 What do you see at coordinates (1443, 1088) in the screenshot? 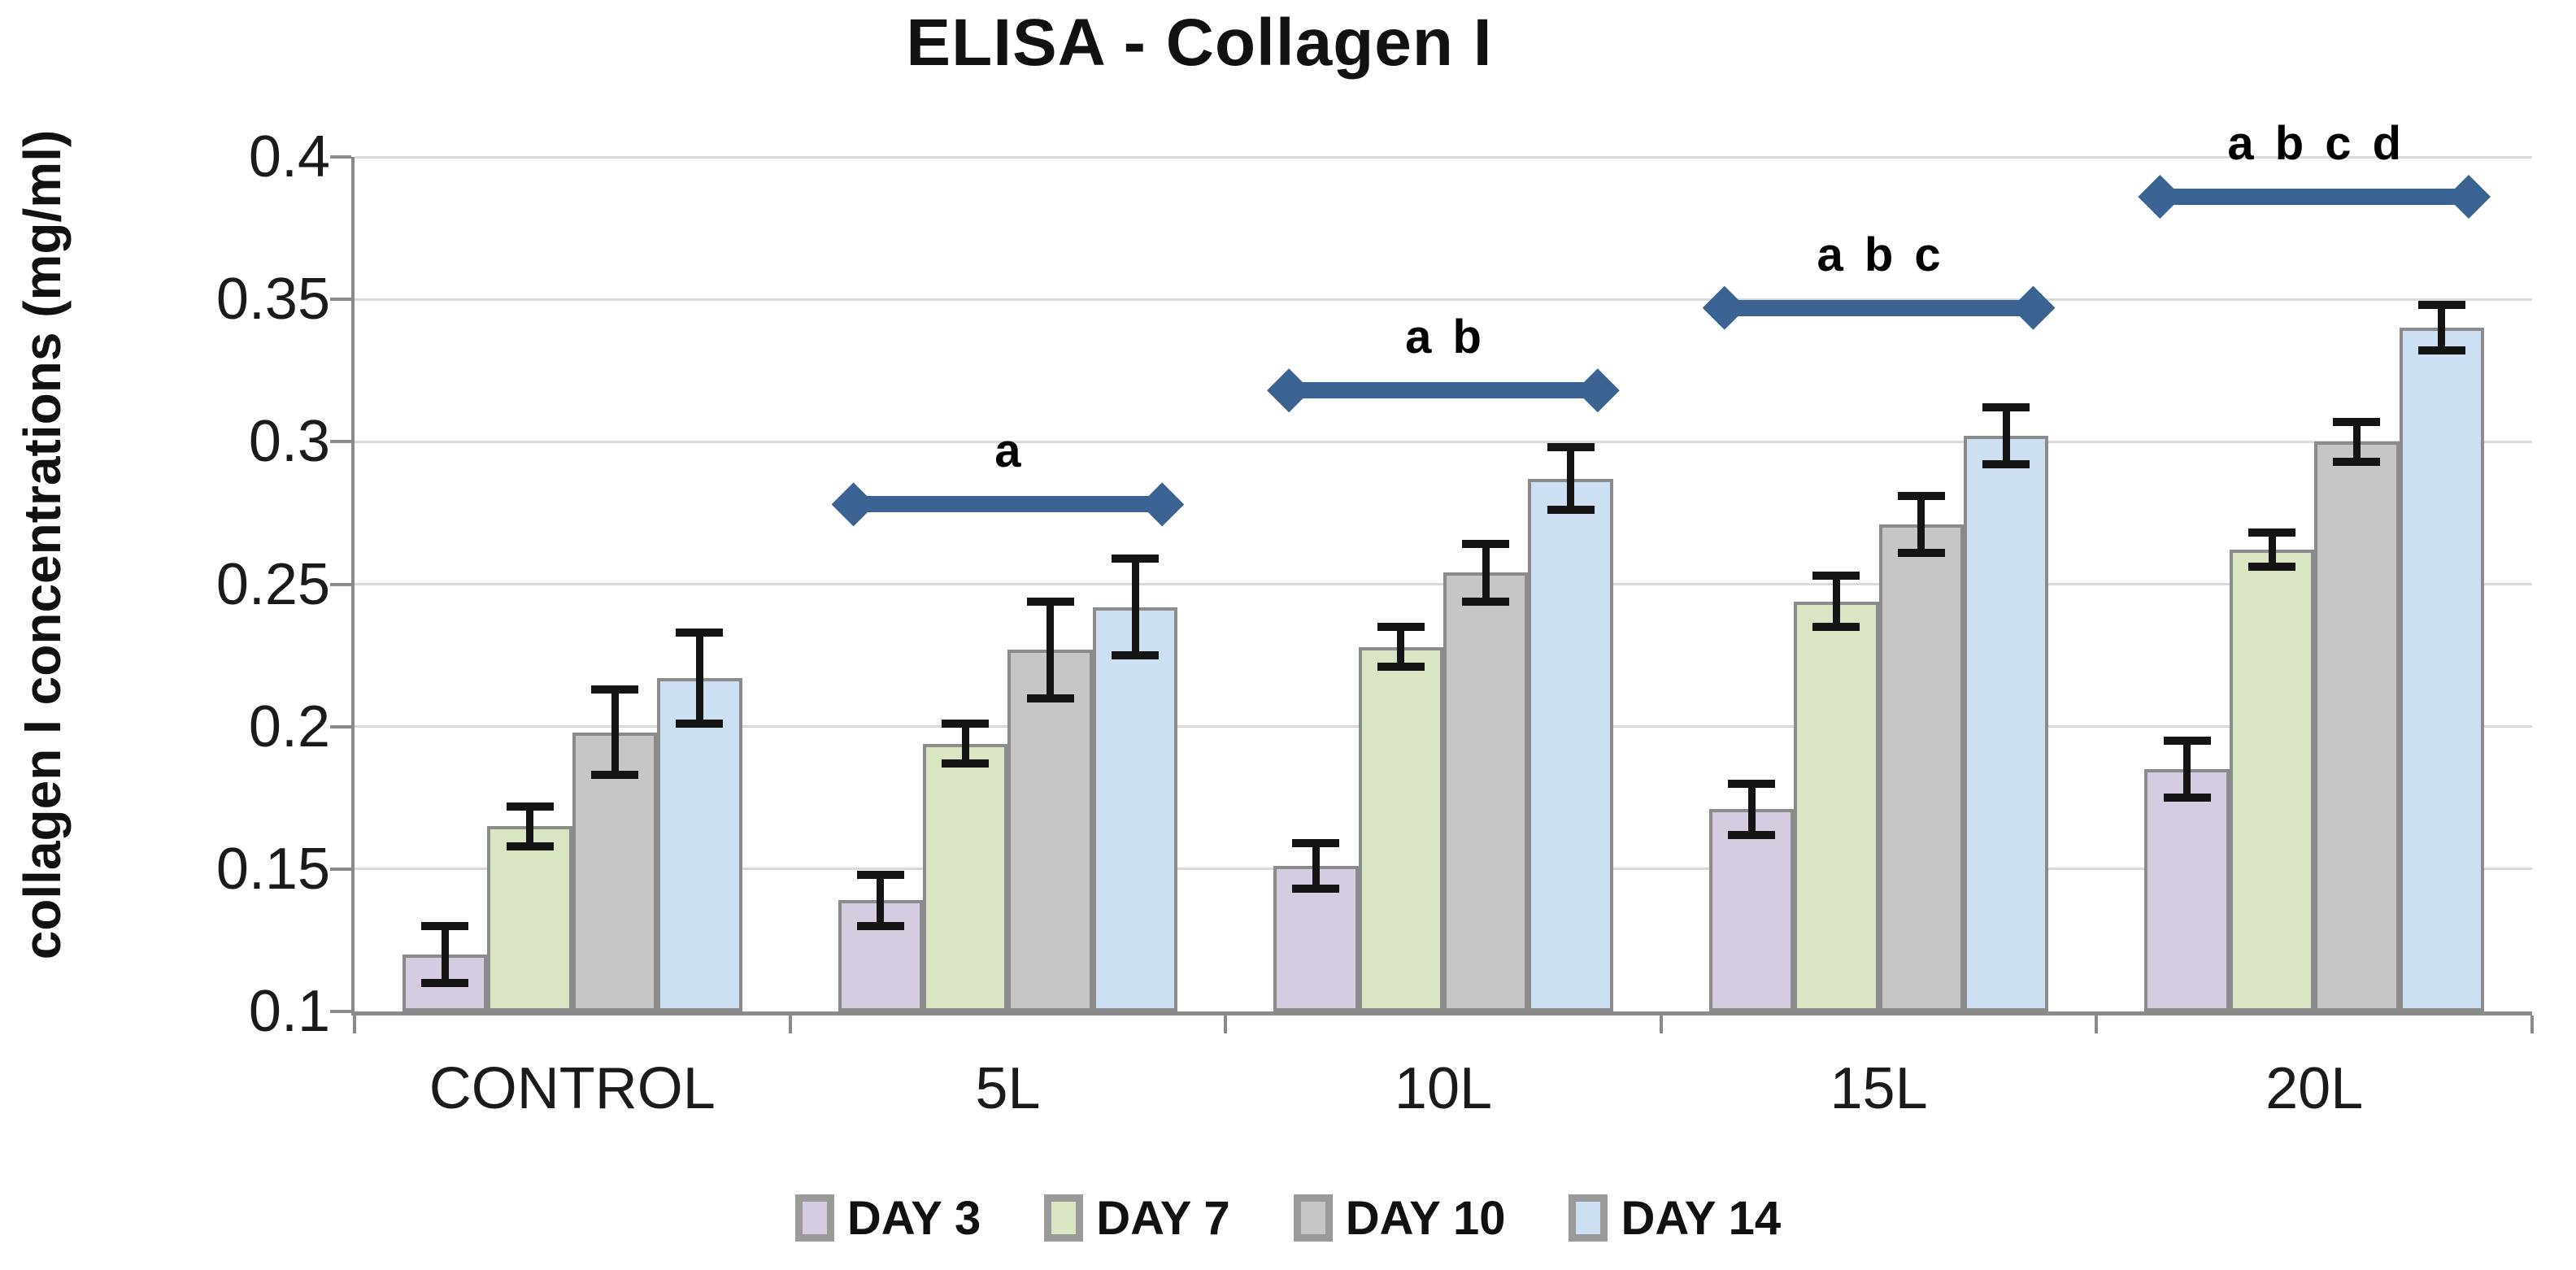
I see `x-category-label: 10L` at bounding box center [1443, 1088].